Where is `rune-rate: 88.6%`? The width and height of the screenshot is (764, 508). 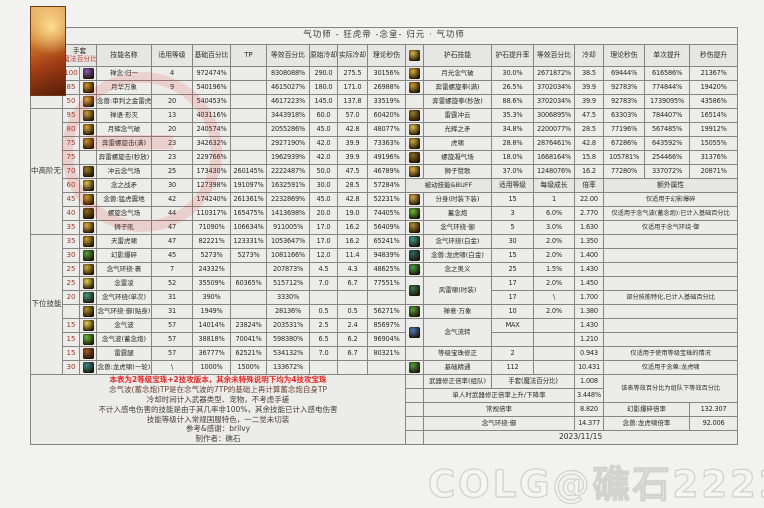
rune-rate: 88.6% is located at coordinates (512, 101).